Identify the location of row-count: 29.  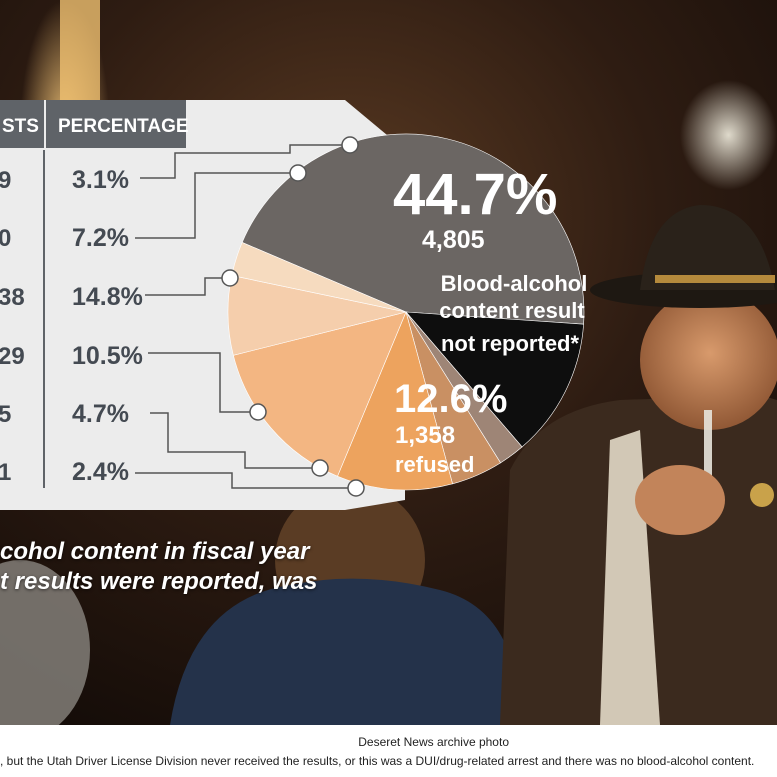
(12, 356).